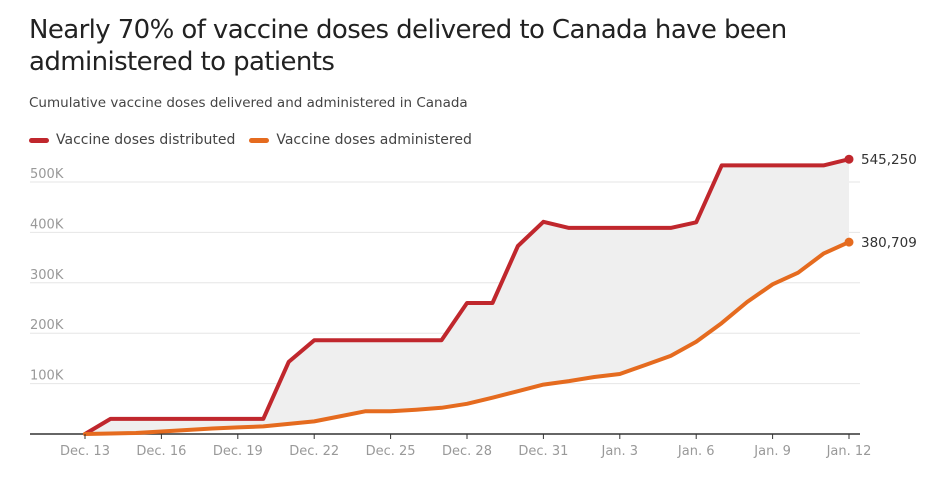 This screenshot has width=944, height=489. Describe the element at coordinates (85, 451) in the screenshot. I see `x-tick-label: Dec. 13` at that location.